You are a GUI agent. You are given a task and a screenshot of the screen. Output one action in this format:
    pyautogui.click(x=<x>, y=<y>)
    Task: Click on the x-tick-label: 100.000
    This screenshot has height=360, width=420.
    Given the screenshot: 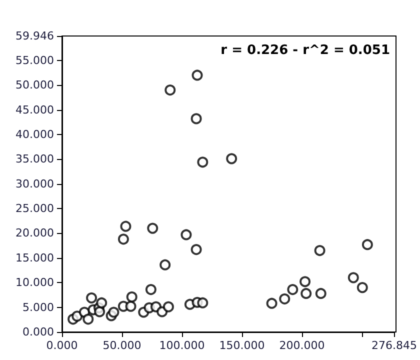 What is the action you would take?
    pyautogui.click(x=182, y=345)
    